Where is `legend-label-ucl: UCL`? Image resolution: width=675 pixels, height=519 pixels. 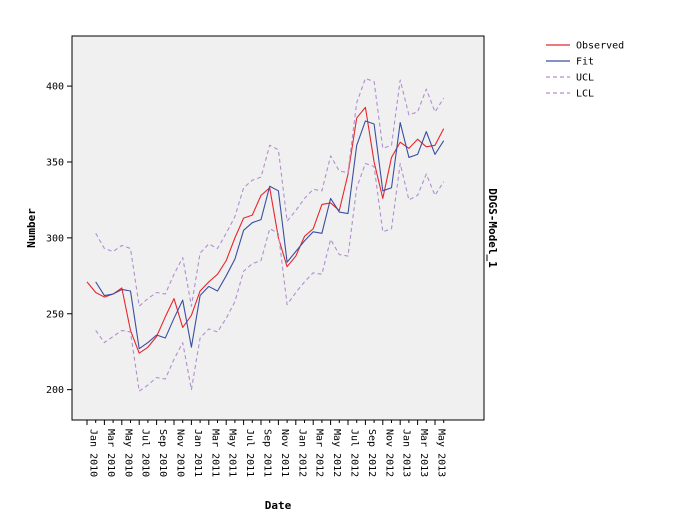 legend-label-ucl: UCL is located at coordinates (585, 78).